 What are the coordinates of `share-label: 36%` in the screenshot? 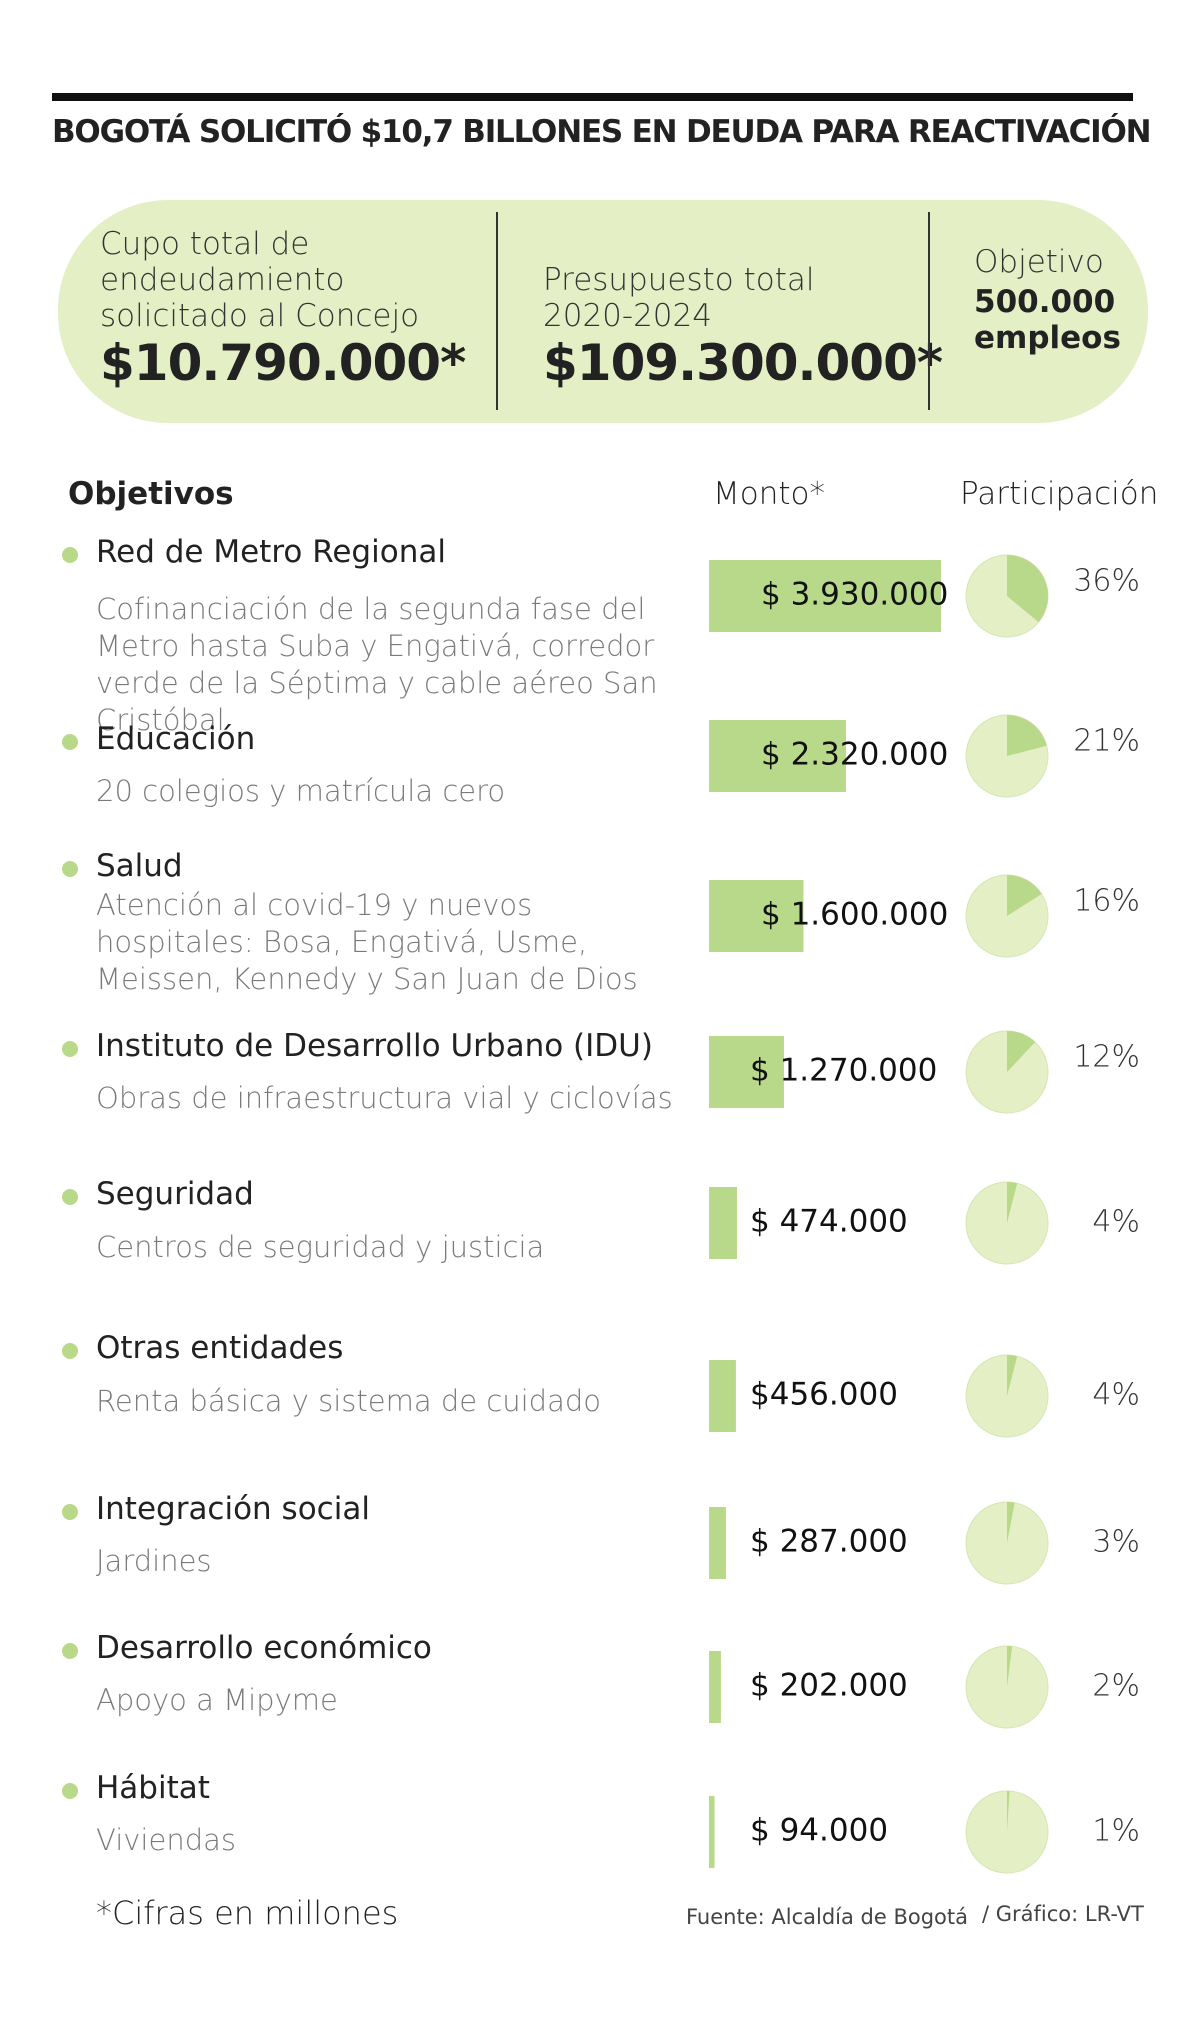 It's located at (1106, 581).